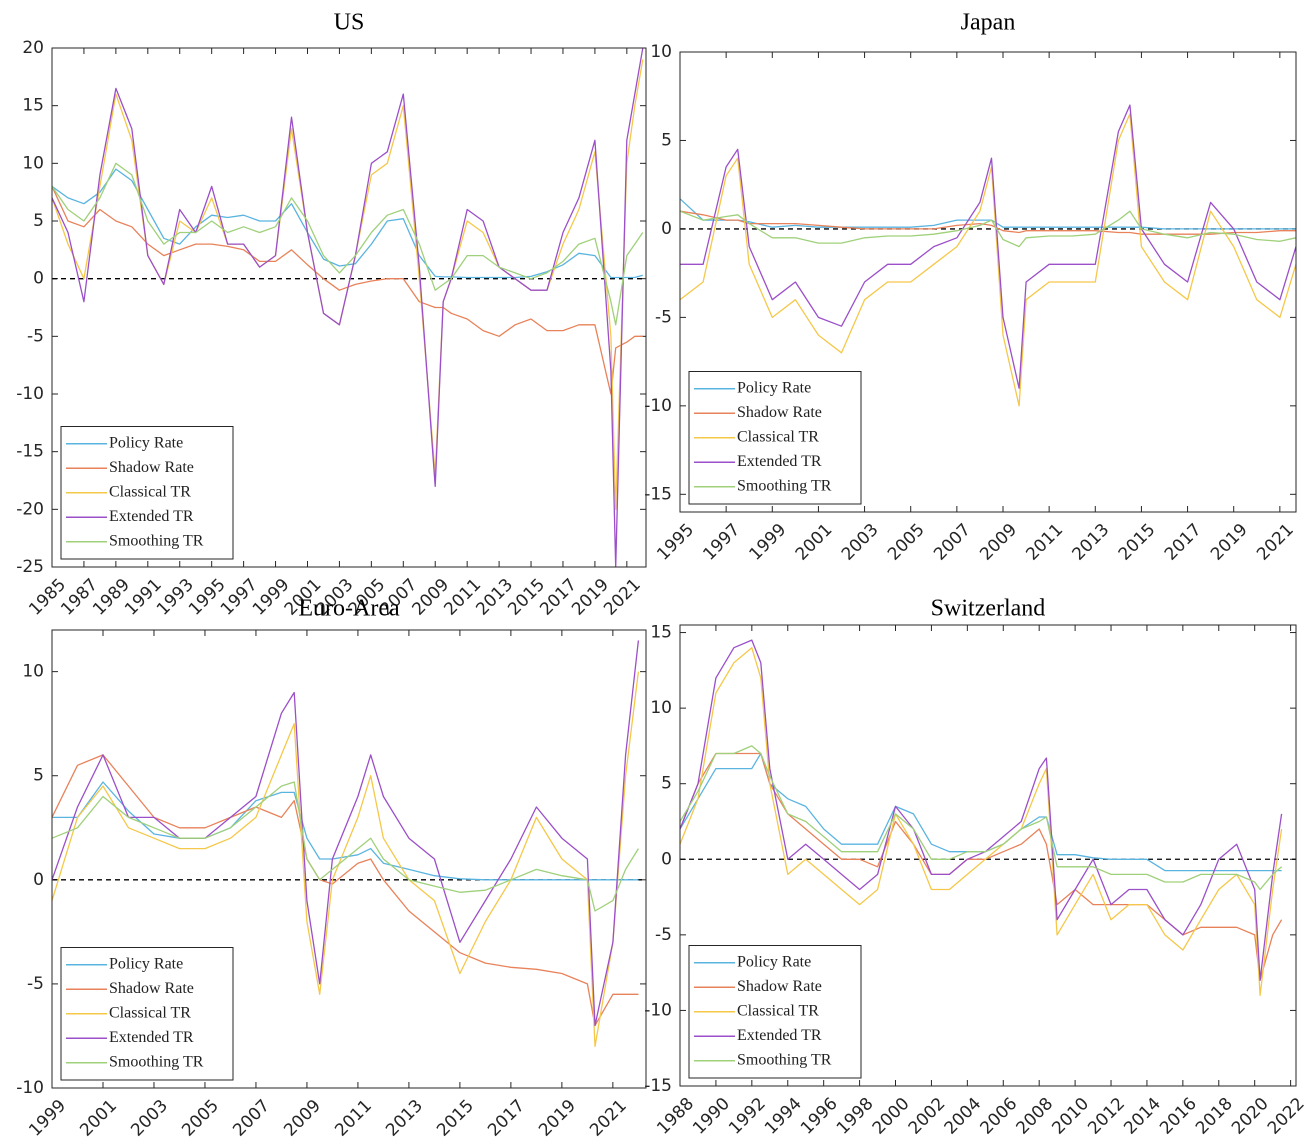 This screenshot has height=1148, width=1311. Describe the element at coordinates (711, 1116) in the screenshot. I see `x-tick-label: 1990` at that location.